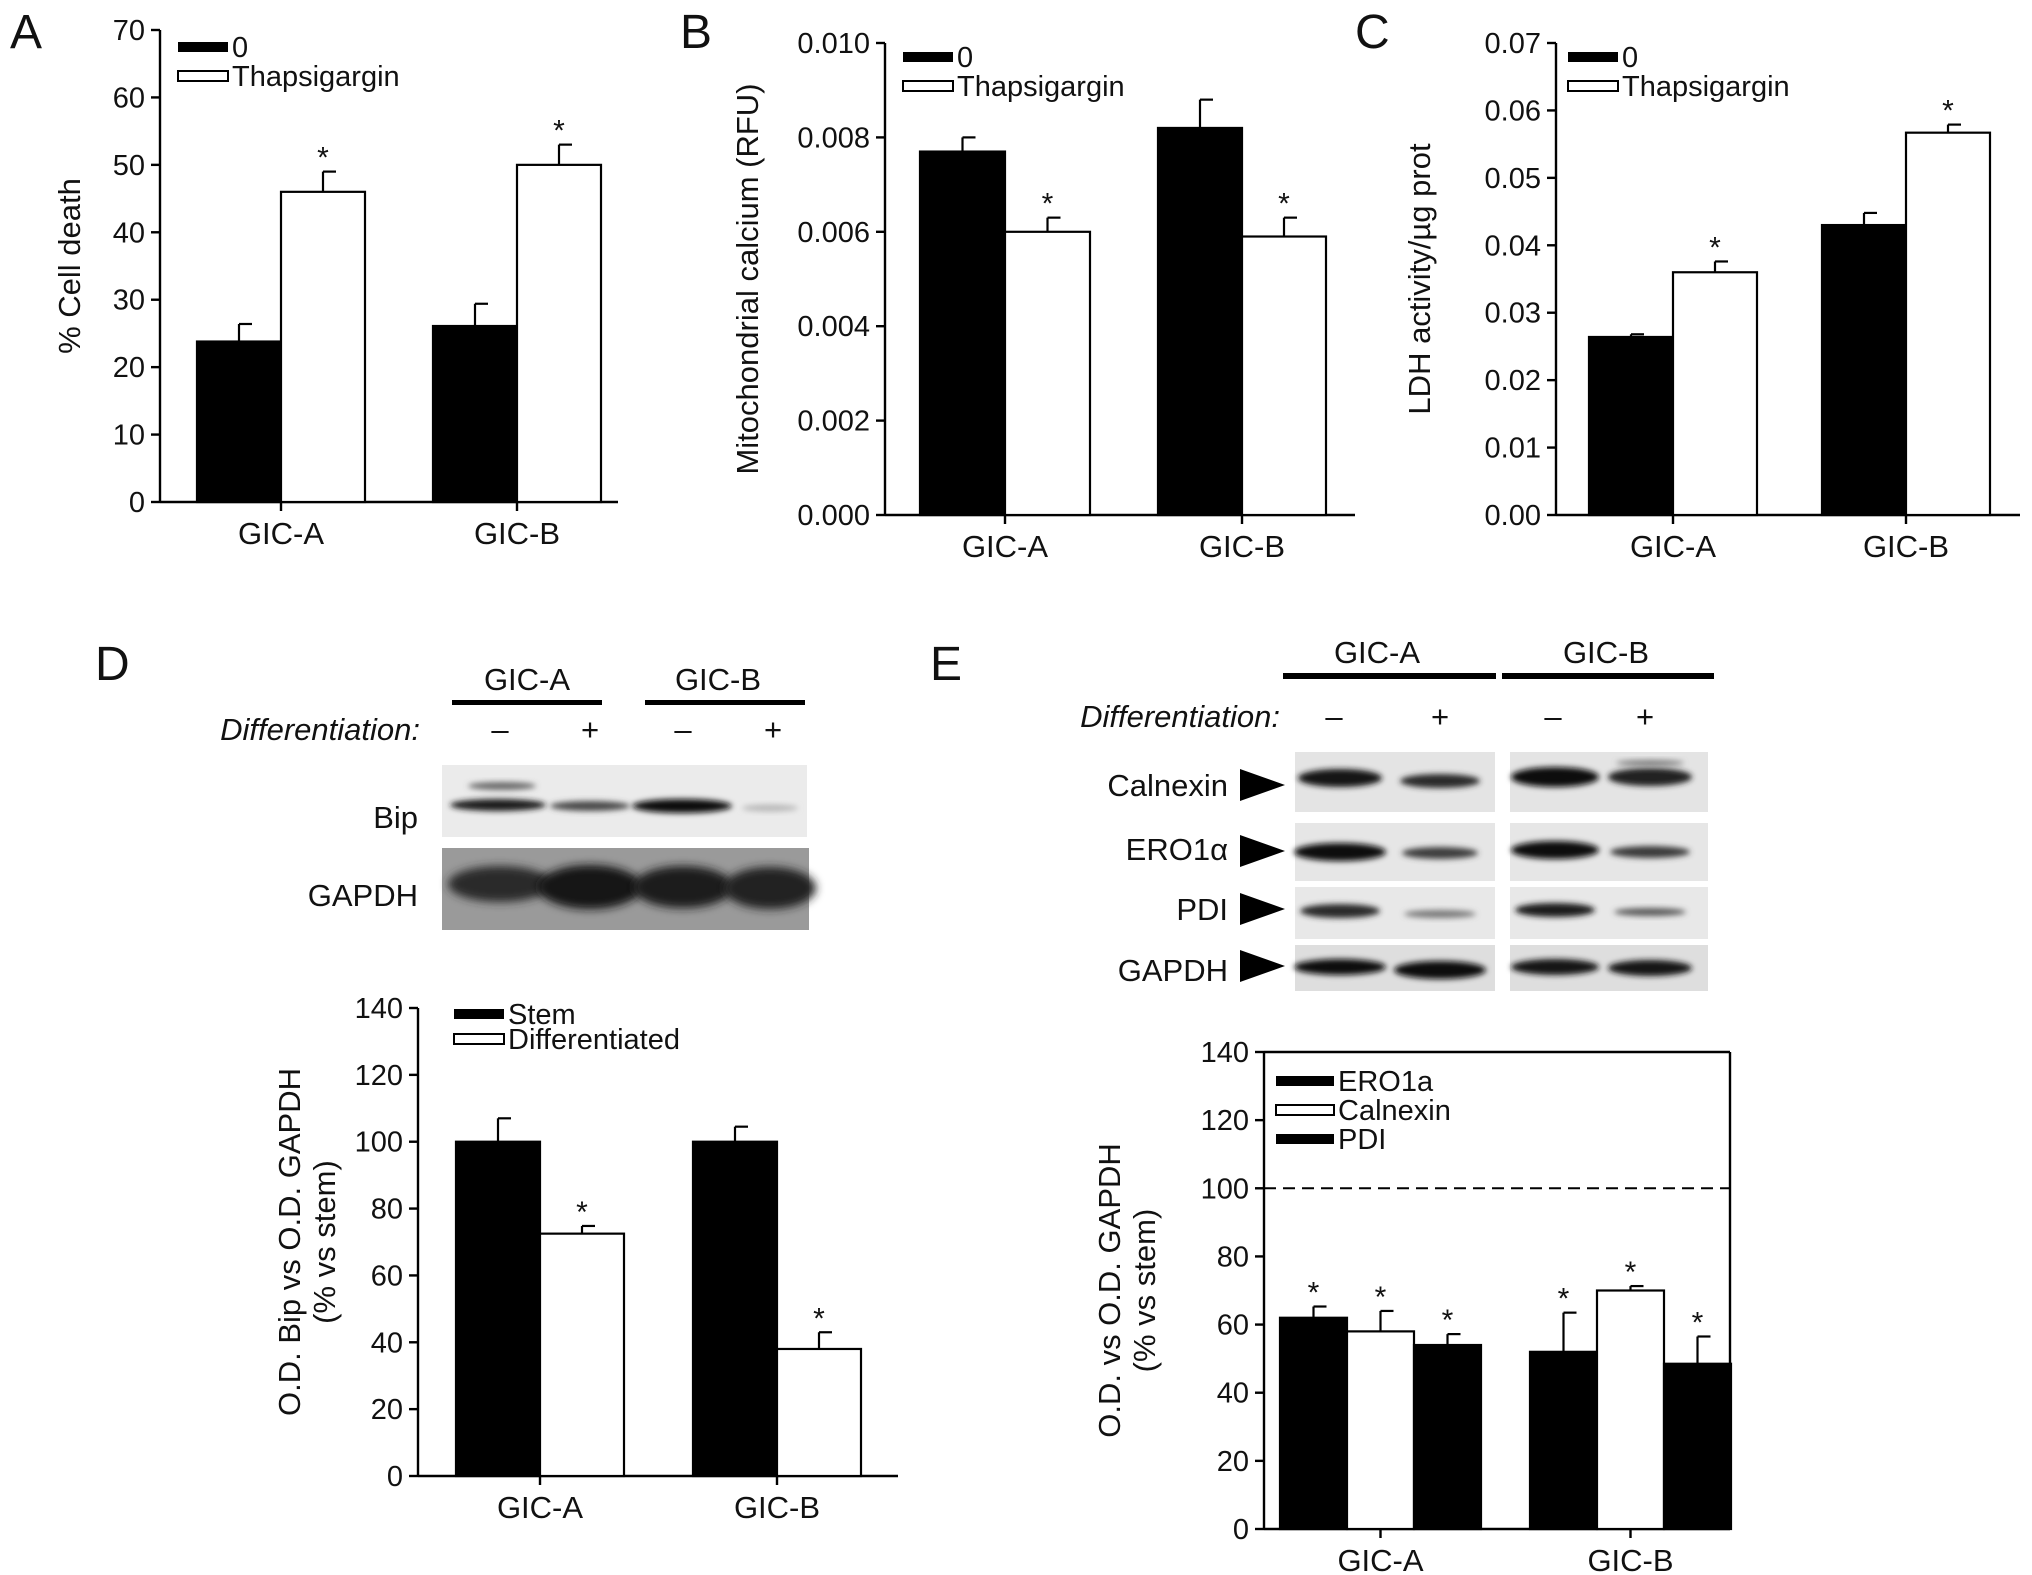 The image size is (2032, 1575). What do you see at coordinates (833, 327) in the screenshot?
I see `y-tick-label: 0.004` at bounding box center [833, 327].